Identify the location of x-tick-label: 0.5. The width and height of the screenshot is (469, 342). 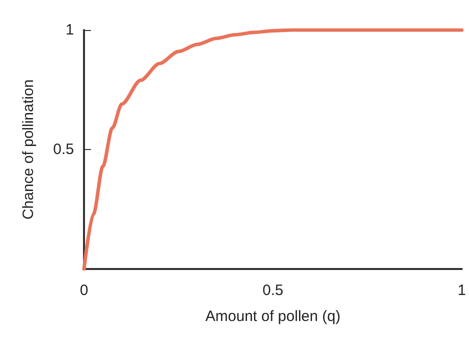
(273, 290).